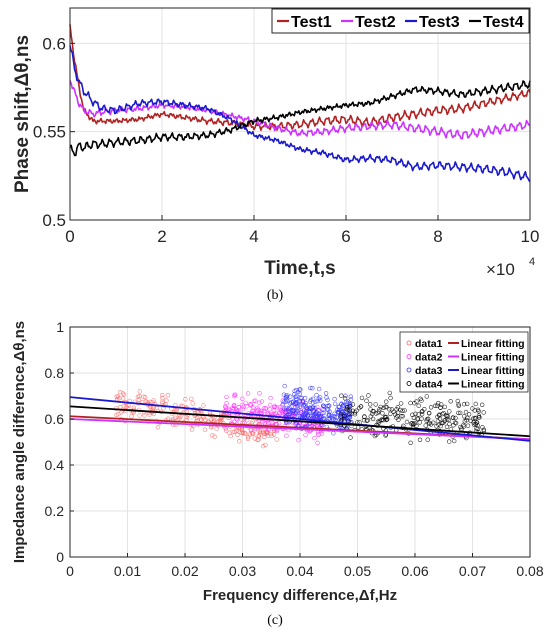 The width and height of the screenshot is (550, 634). Describe the element at coordinates (300, 118) in the screenshot. I see `chart-b-series-line` at that location.